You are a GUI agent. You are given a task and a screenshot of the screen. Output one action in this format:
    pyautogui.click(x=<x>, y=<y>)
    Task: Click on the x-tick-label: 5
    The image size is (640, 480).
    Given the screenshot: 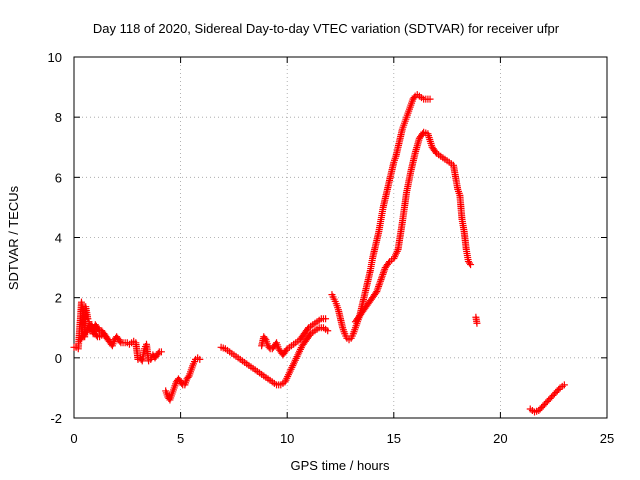 What is the action you would take?
    pyautogui.click(x=180, y=438)
    